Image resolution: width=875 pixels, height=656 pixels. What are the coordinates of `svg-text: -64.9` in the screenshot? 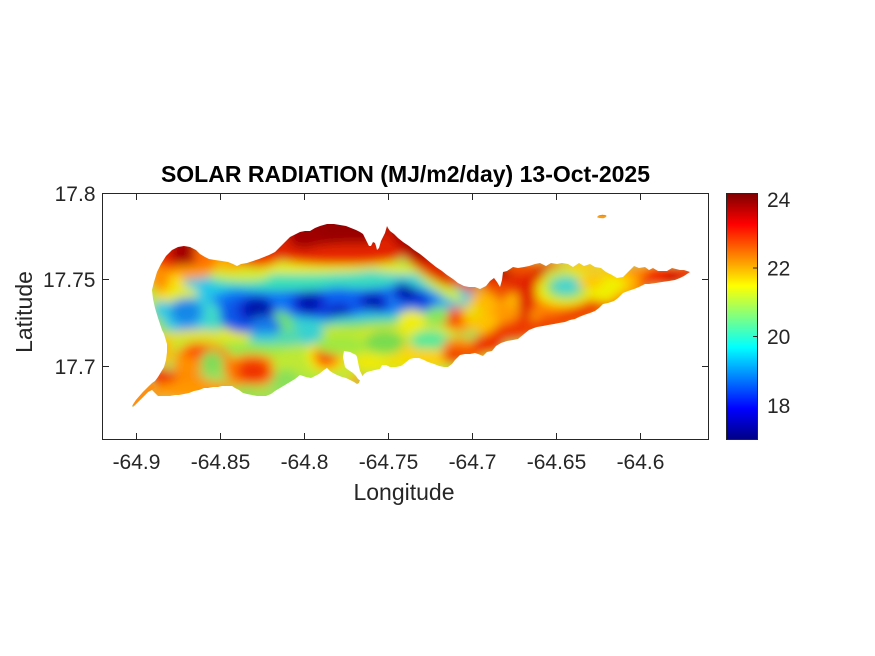 It's located at (137, 462).